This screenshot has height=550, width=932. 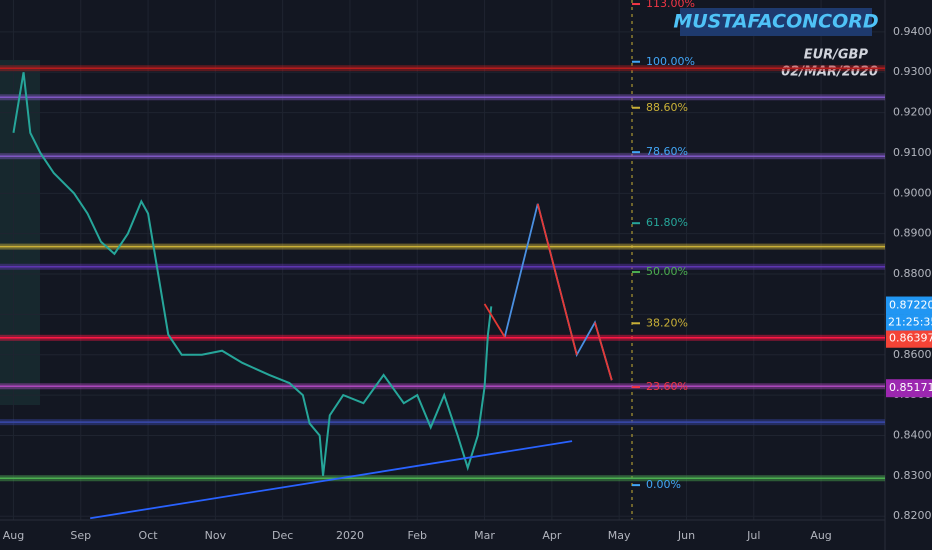 I want to click on fib-label: 100.00%, so click(x=670, y=61).